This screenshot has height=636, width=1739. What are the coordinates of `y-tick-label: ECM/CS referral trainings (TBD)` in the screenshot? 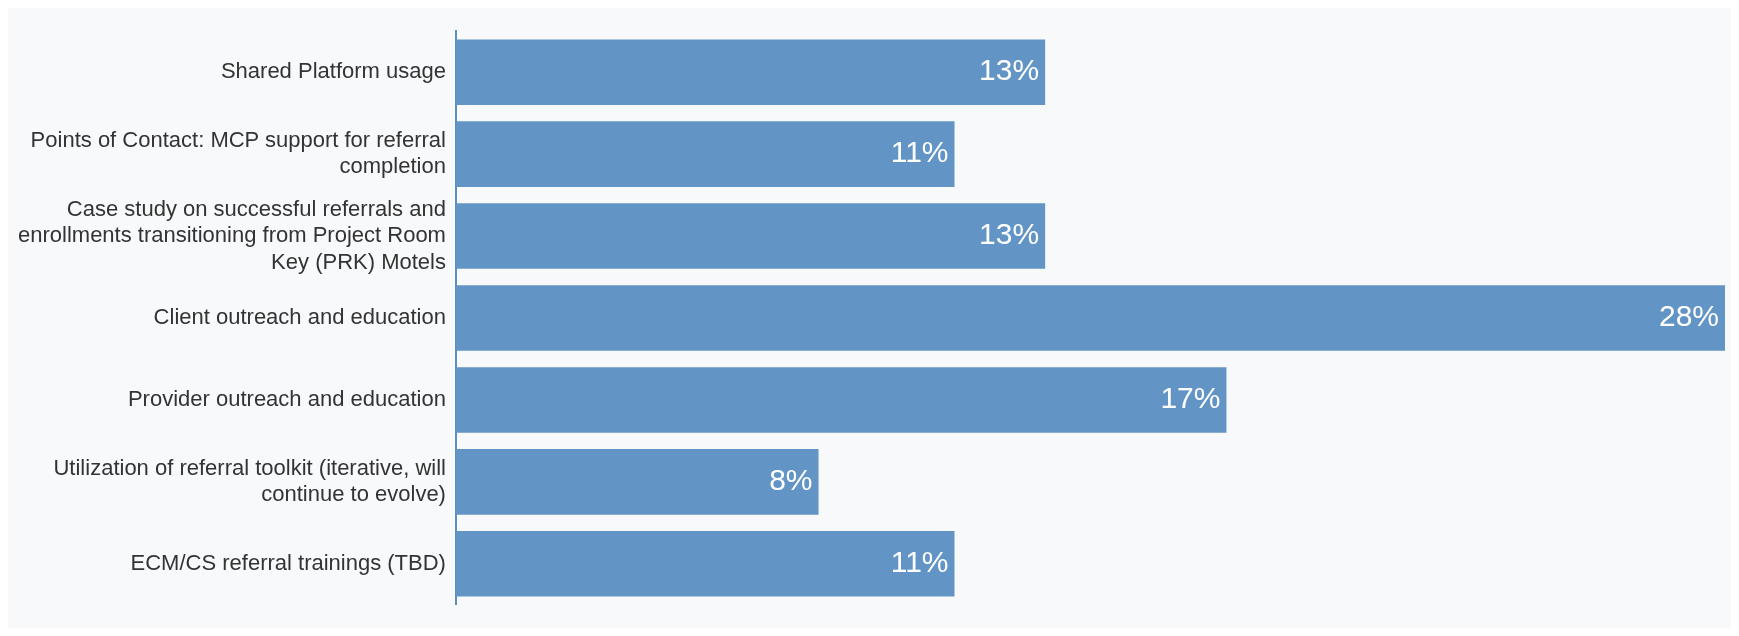 It's located at (288, 562).